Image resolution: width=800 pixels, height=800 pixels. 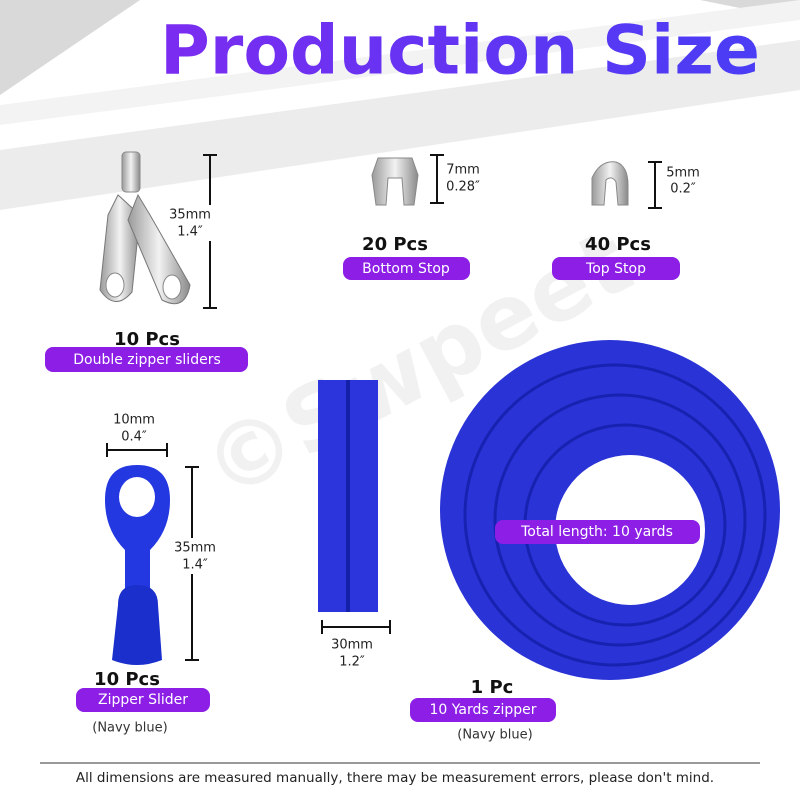 What do you see at coordinates (352, 662) in the screenshot?
I see `dimension: 1.2″` at bounding box center [352, 662].